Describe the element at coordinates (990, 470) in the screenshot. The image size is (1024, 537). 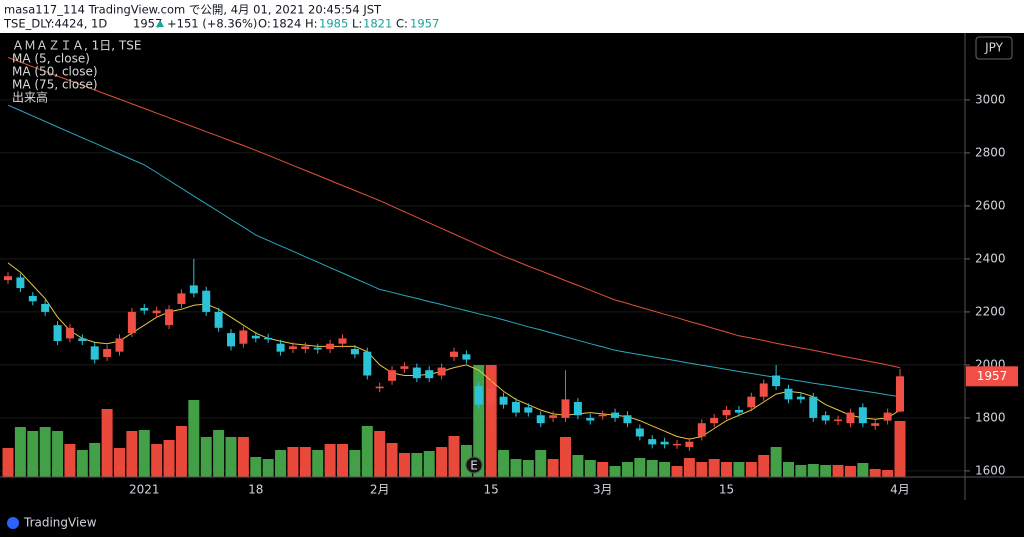
I see `y-tick-label: 1600` at that location.